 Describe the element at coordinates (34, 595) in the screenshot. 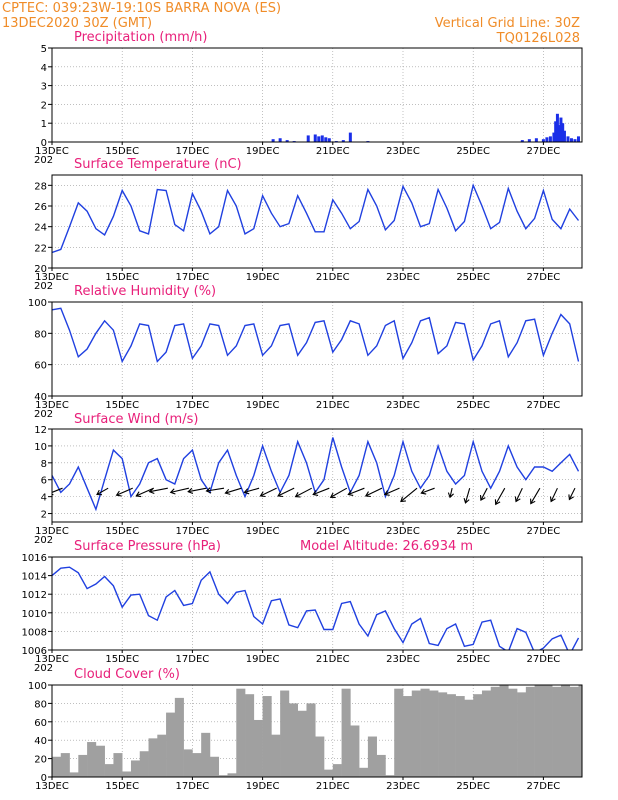

I see `y-tick-label: 1012` at that location.